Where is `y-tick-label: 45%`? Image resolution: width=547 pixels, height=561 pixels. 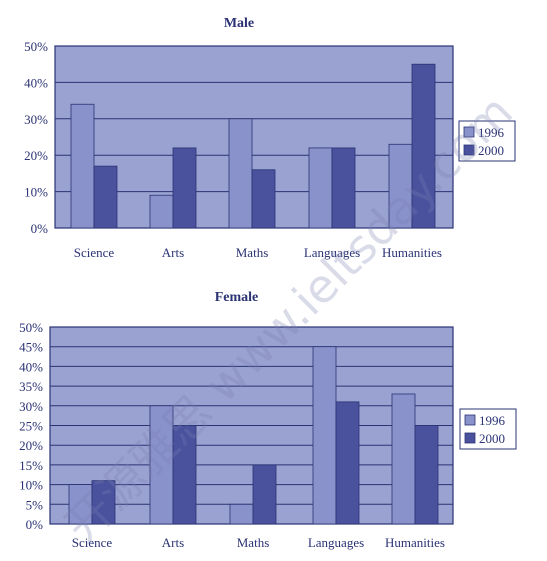 y-tick-label: 45% is located at coordinates (31, 347).